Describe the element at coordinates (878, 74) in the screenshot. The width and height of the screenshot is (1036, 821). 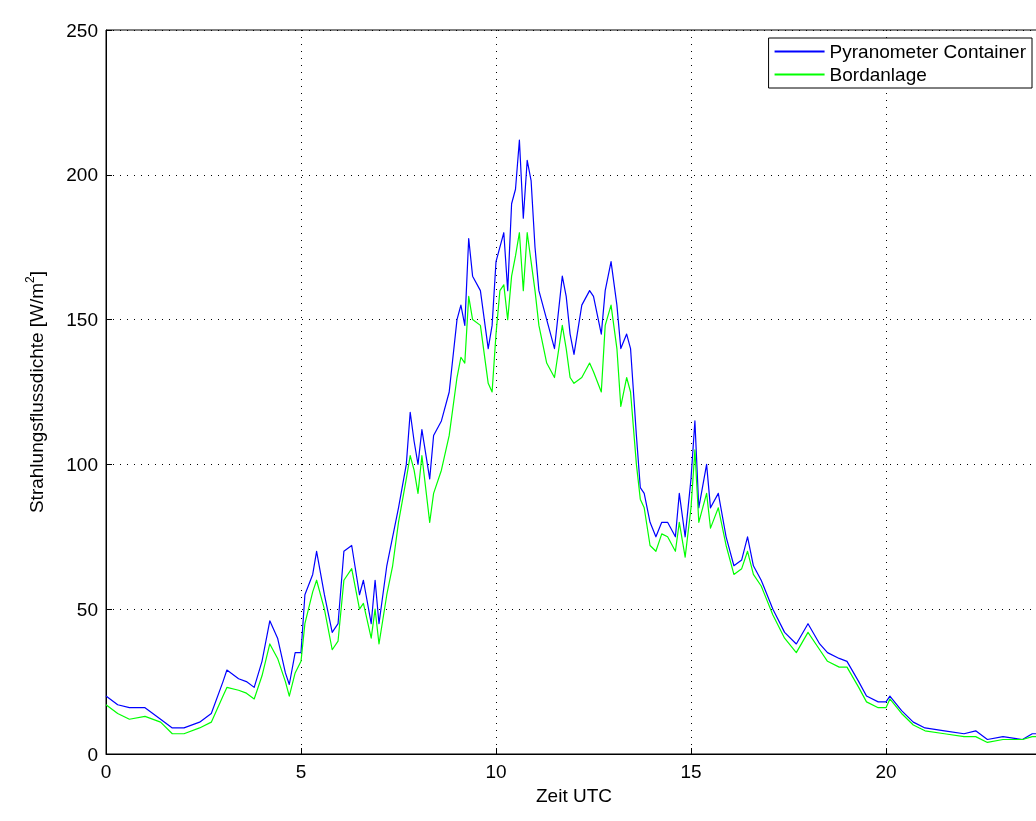
I see `legend-label: Bordanlage` at that location.